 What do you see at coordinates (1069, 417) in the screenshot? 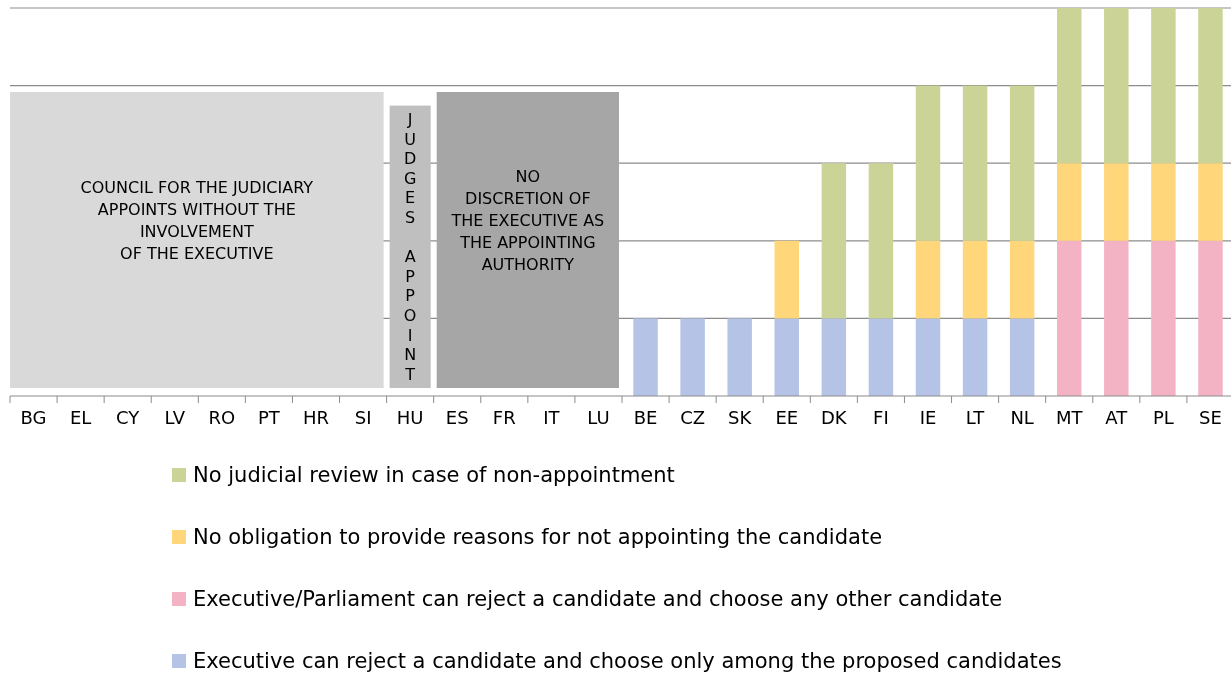
I see `x-tick-label: MT` at bounding box center [1069, 417].